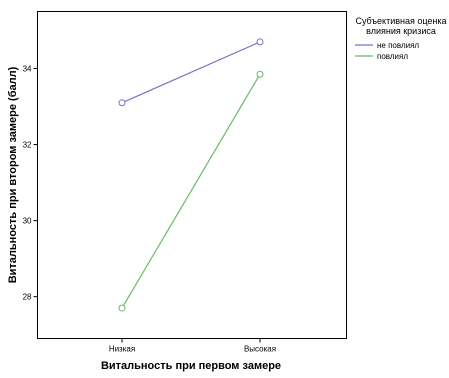 The height and width of the screenshot is (378, 449). I want to click on x-tick-label-0: Низкая, so click(122, 349).